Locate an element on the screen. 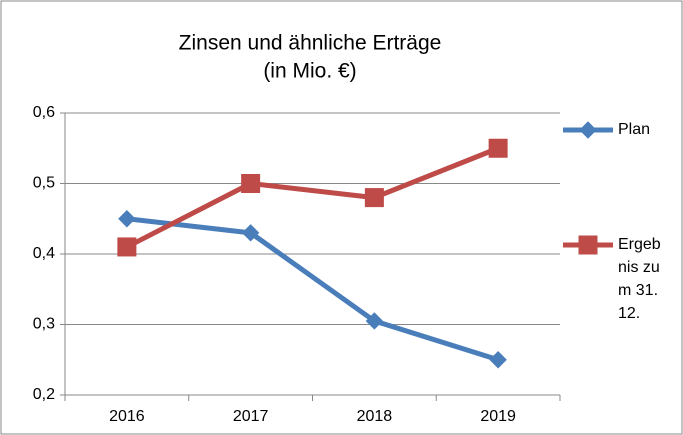 The image size is (683, 435). chart-title: (in Mio. €) is located at coordinates (309, 71).